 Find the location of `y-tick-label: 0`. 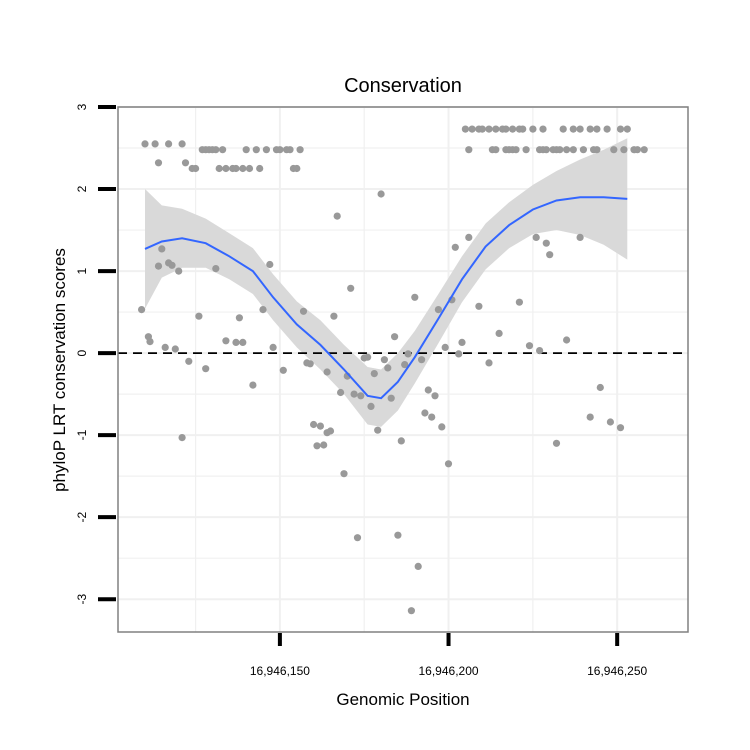

y-tick-label: 0 is located at coordinates (82, 352).